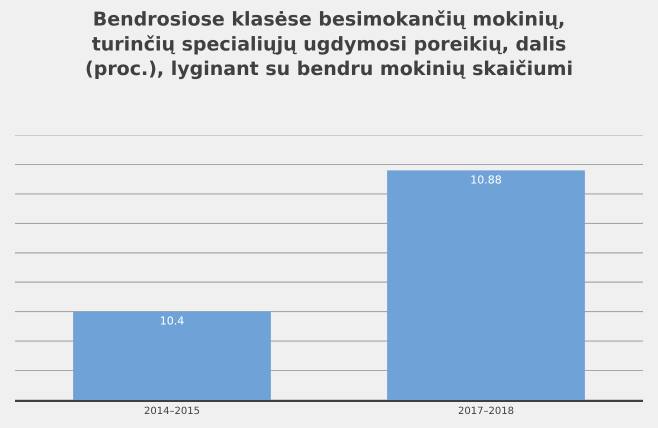 This screenshot has width=658, height=428. What do you see at coordinates (329, 44) in the screenshot?
I see `chart-title: Bendrosiose klasėse besimokančių mokinių, turinčių specialiųjų ugdymosi poreikių, dalis (proc.), lyginant su bendru mokinių skaičiumi` at bounding box center [329, 44].